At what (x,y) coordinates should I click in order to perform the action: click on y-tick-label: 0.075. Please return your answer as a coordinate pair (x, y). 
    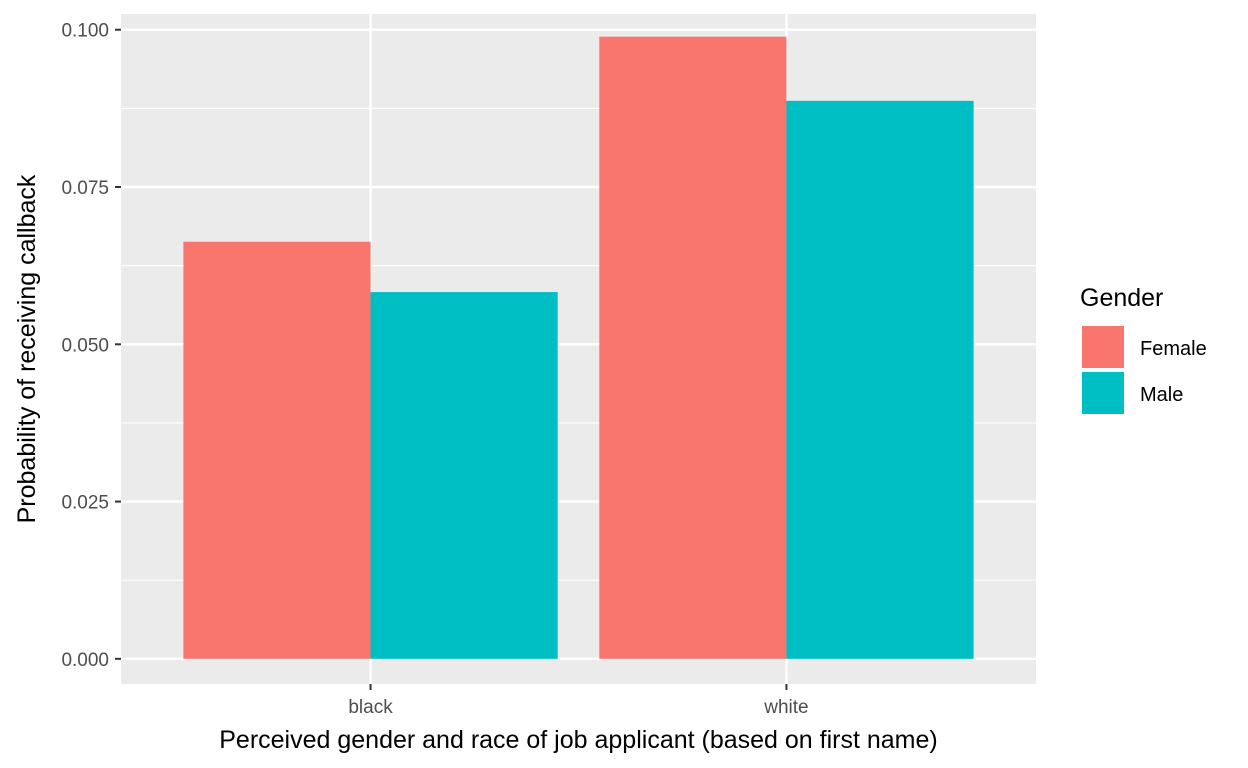
    Looking at the image, I should click on (85, 188).